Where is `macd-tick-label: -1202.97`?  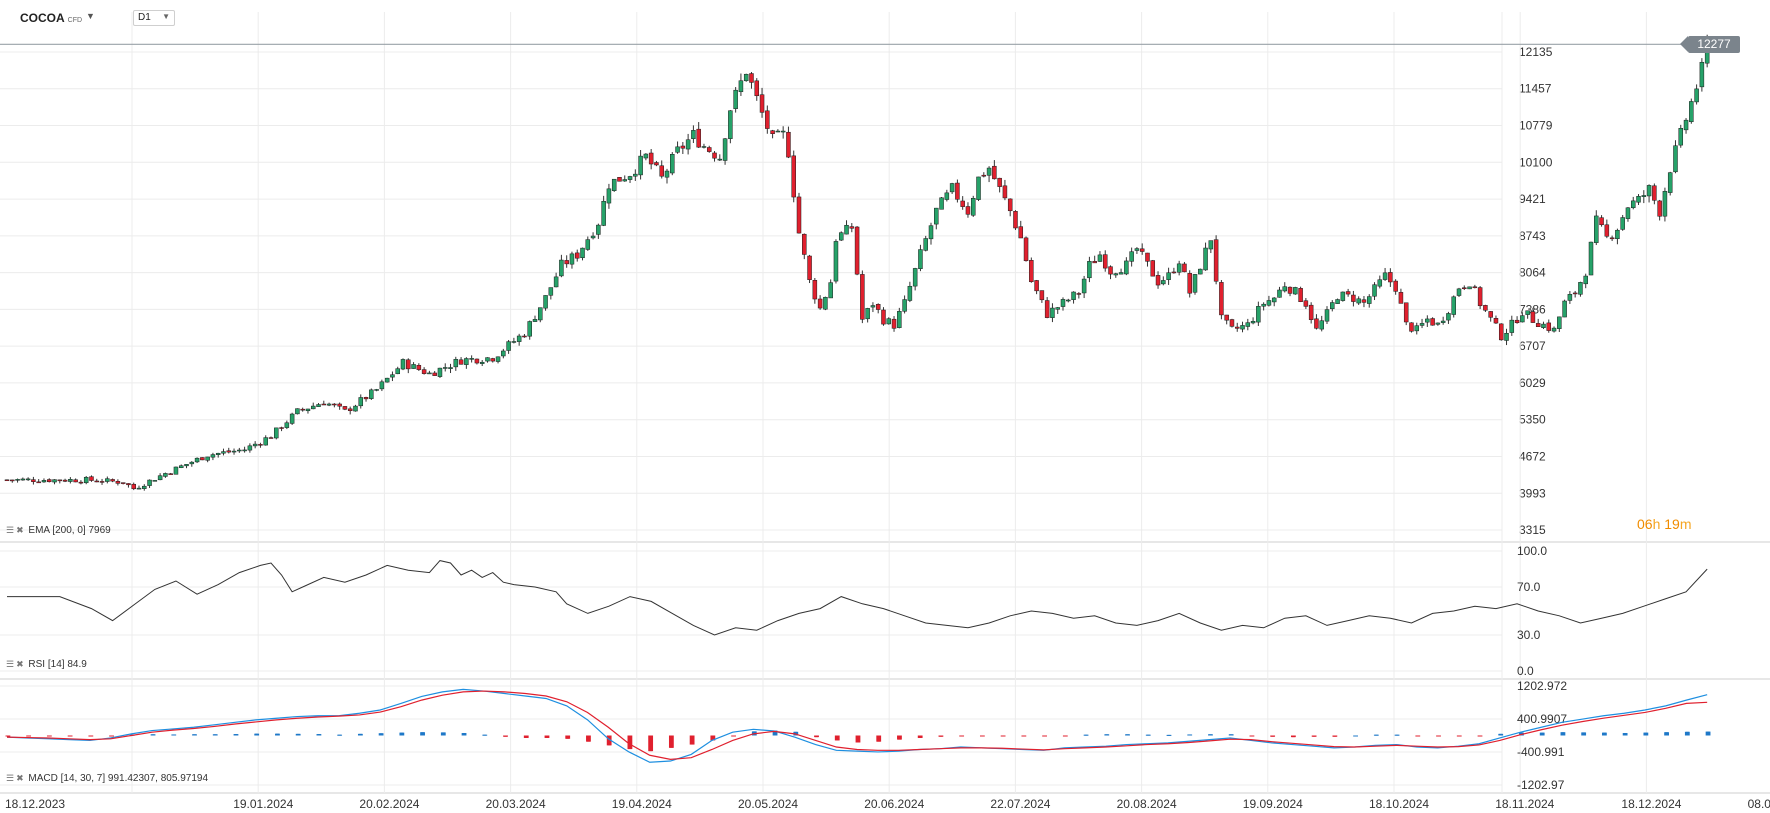
macd-tick-label: -1202.97 is located at coordinates (1541, 785).